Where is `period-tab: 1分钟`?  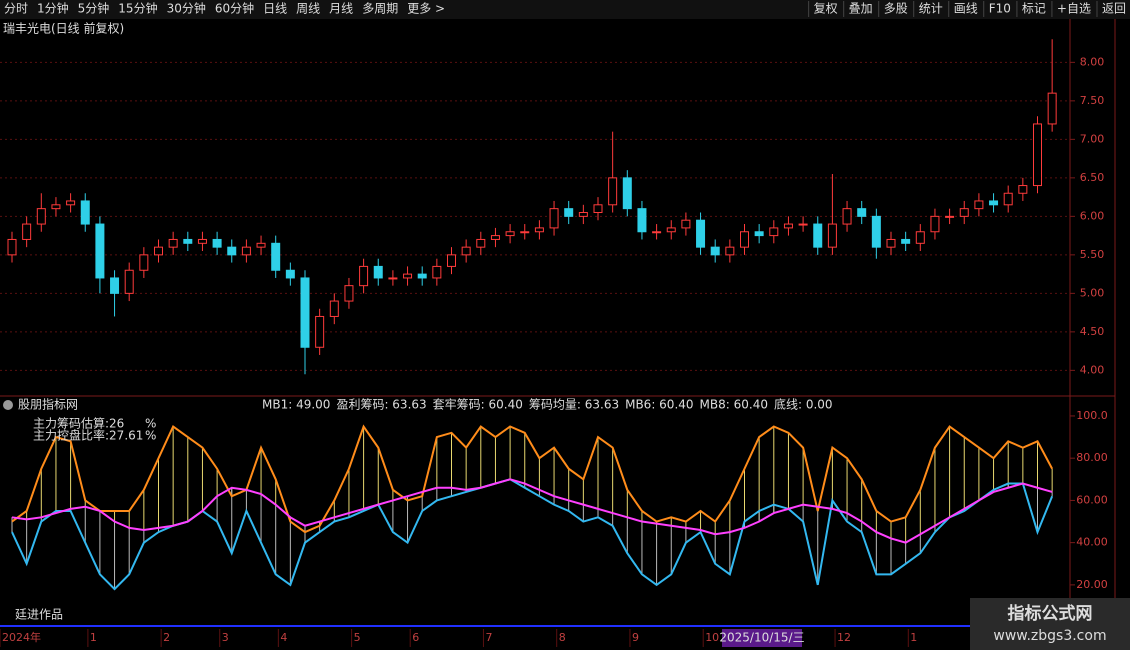
period-tab: 1分钟 is located at coordinates (53, 8).